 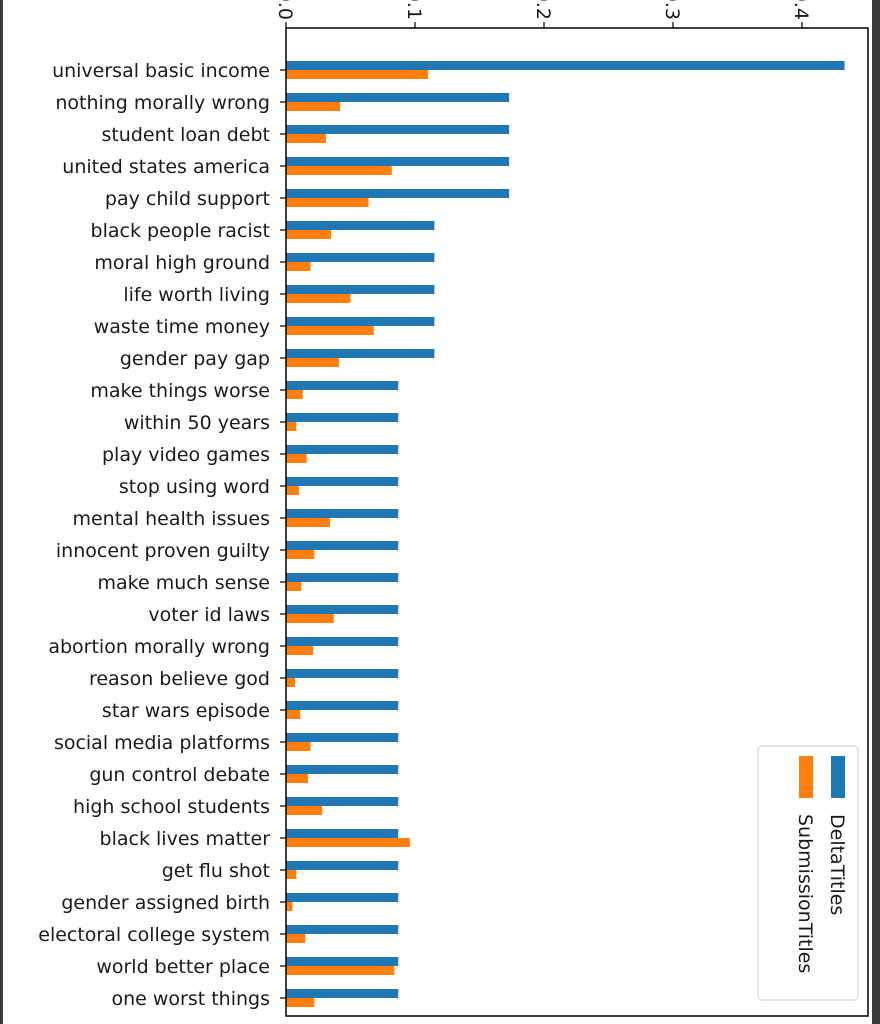 I want to click on category-label: reason believe god, so click(x=179, y=679).